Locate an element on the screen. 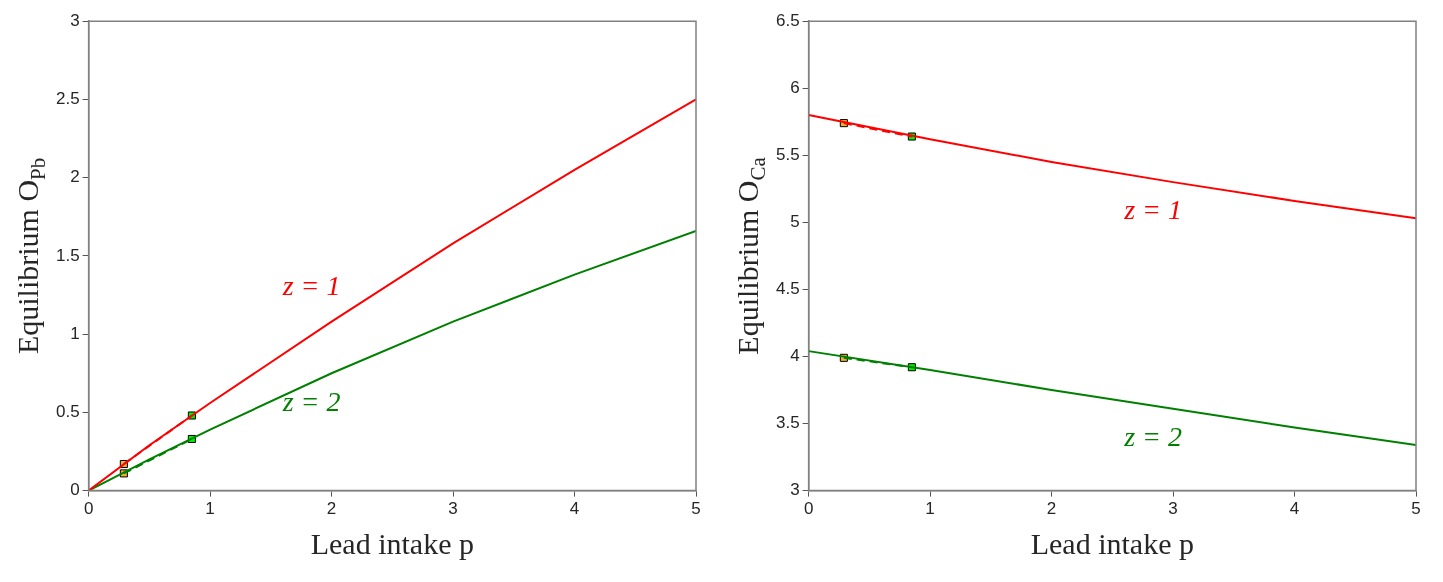  y-tick-label: 1.5 is located at coordinates (67, 255).